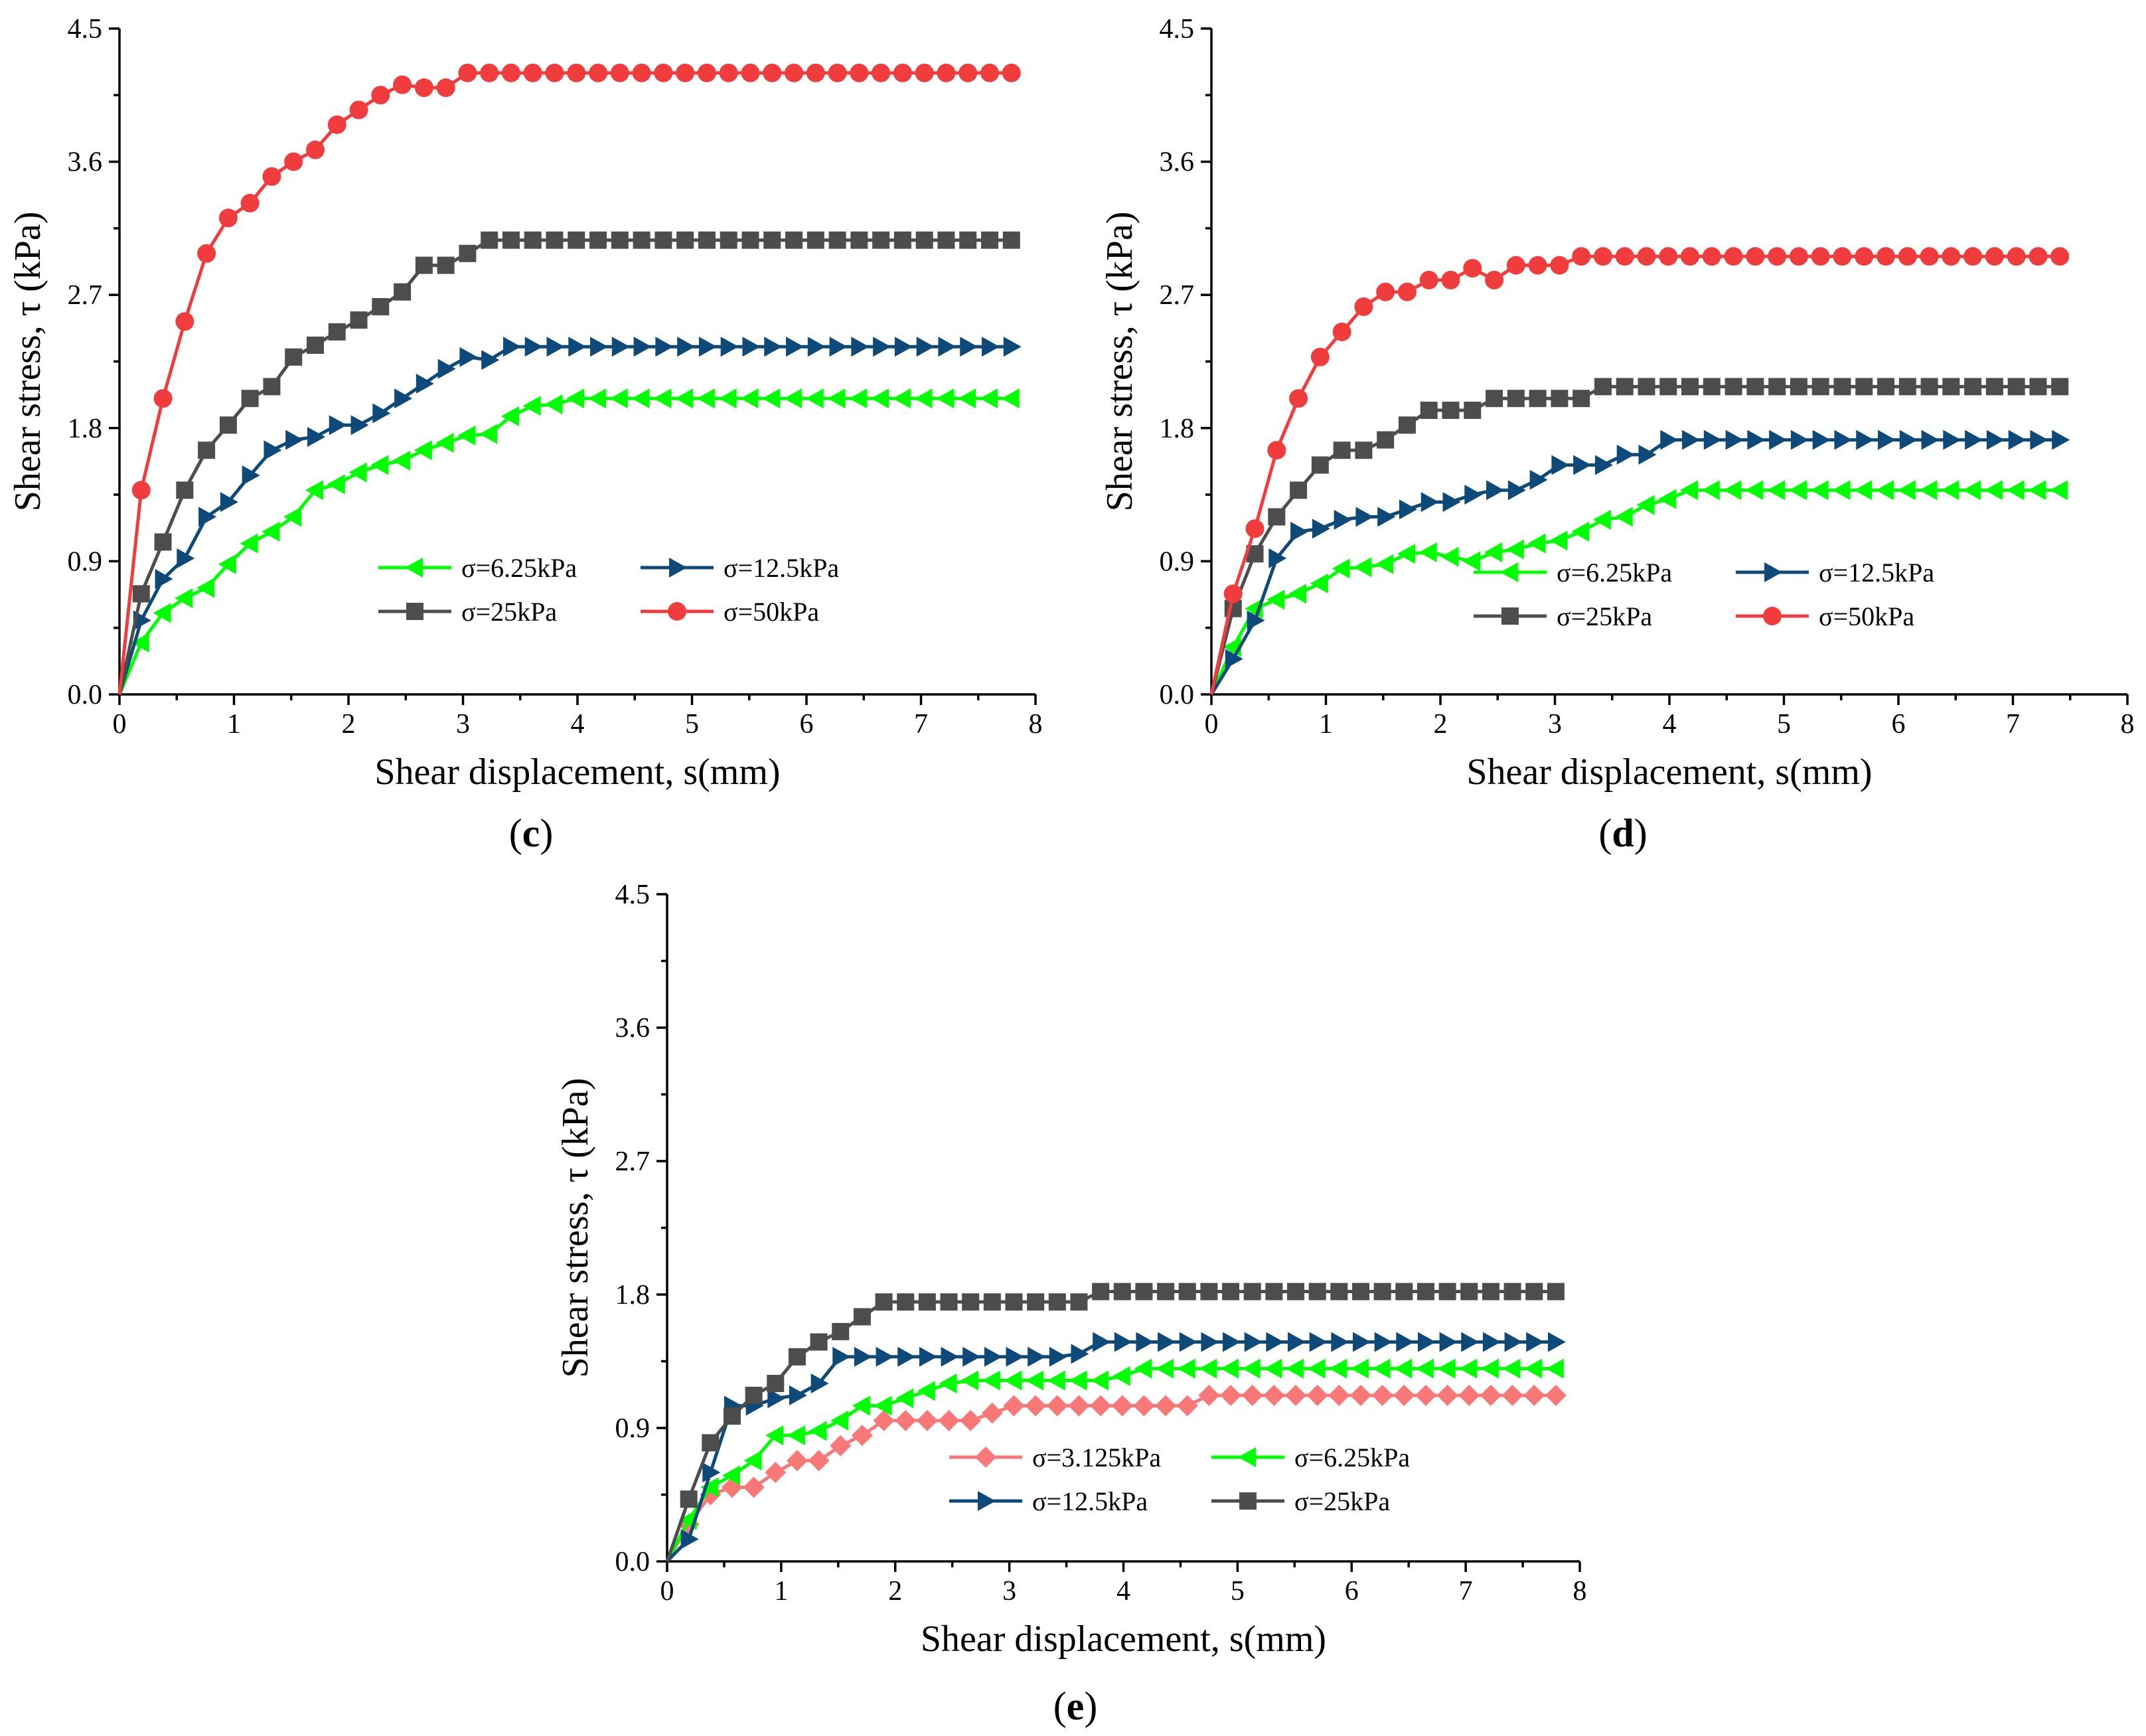  I want to click on y-tick-label: 1.8, so click(85, 429).